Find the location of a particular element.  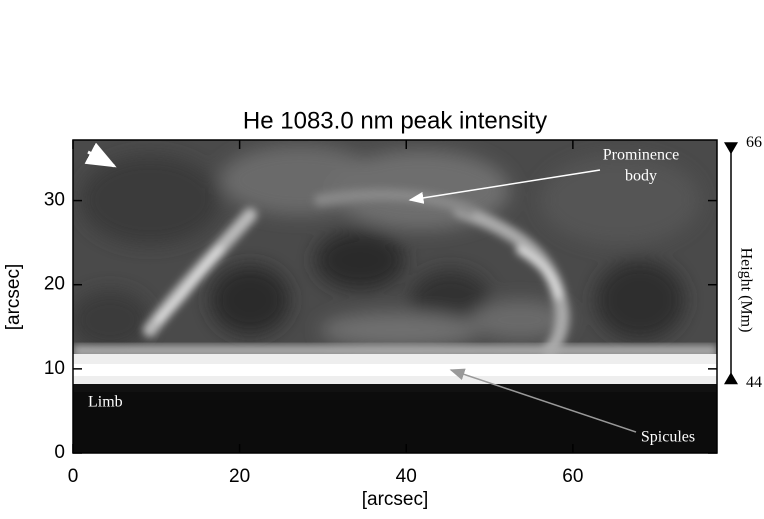

annotation: Spicules is located at coordinates (668, 437).